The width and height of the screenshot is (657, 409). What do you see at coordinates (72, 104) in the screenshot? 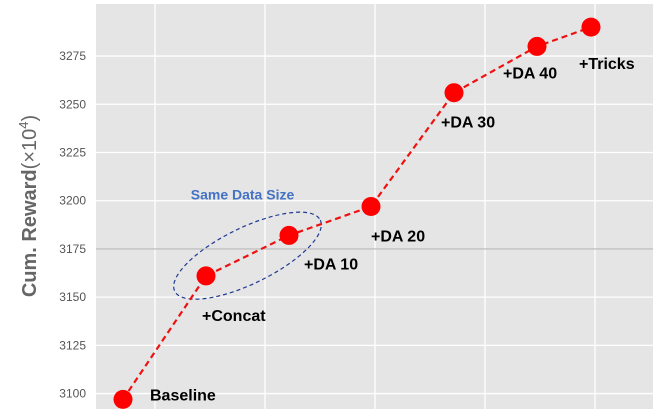
I see `y-tick-label-3250: 3250` at bounding box center [72, 104].